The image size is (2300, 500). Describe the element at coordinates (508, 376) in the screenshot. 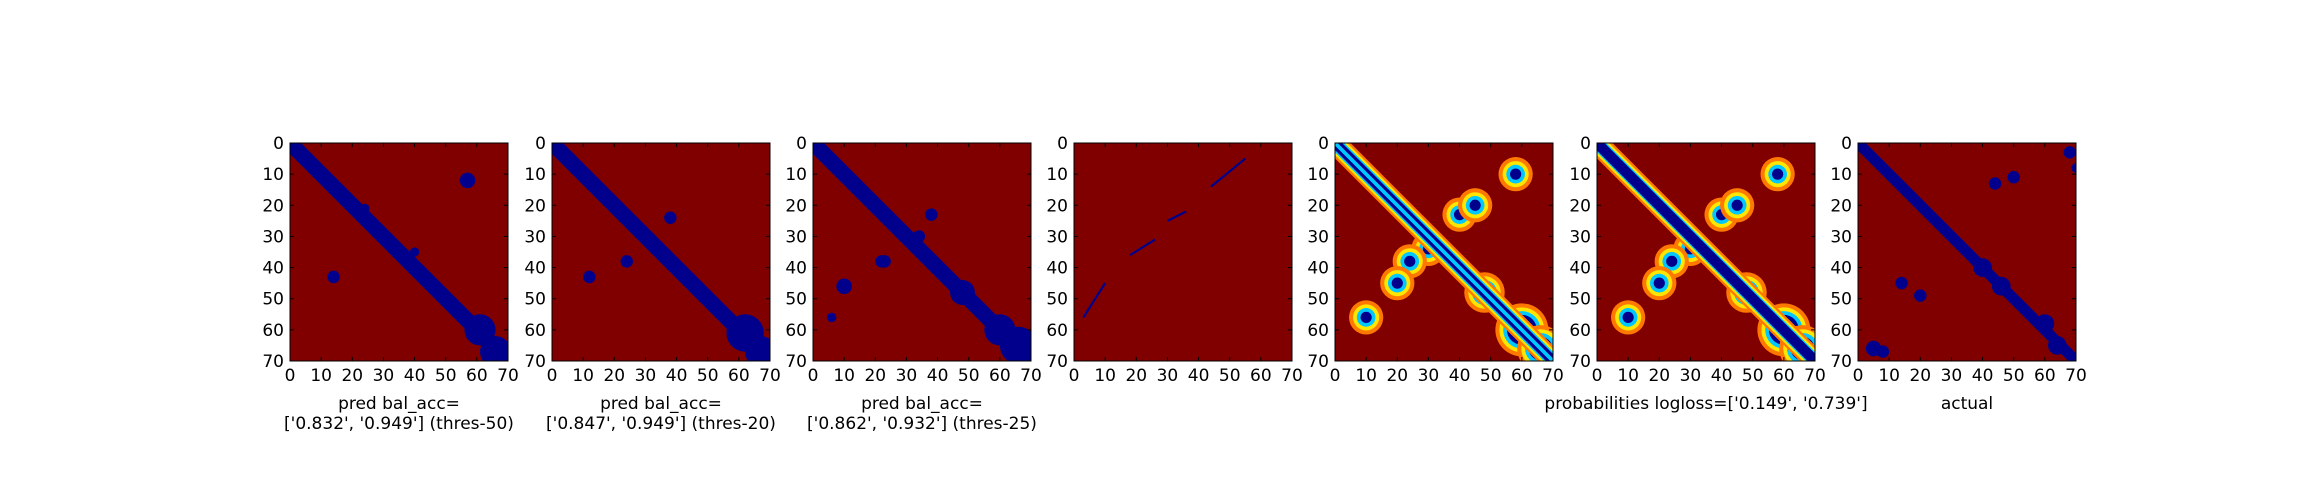

I see `x-tick-label: 70` at that location.